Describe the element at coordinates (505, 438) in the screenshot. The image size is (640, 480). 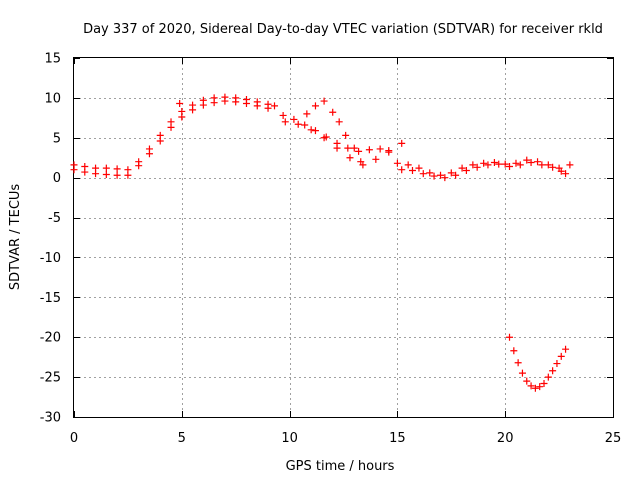
I see `x-tick-label: 20` at that location.